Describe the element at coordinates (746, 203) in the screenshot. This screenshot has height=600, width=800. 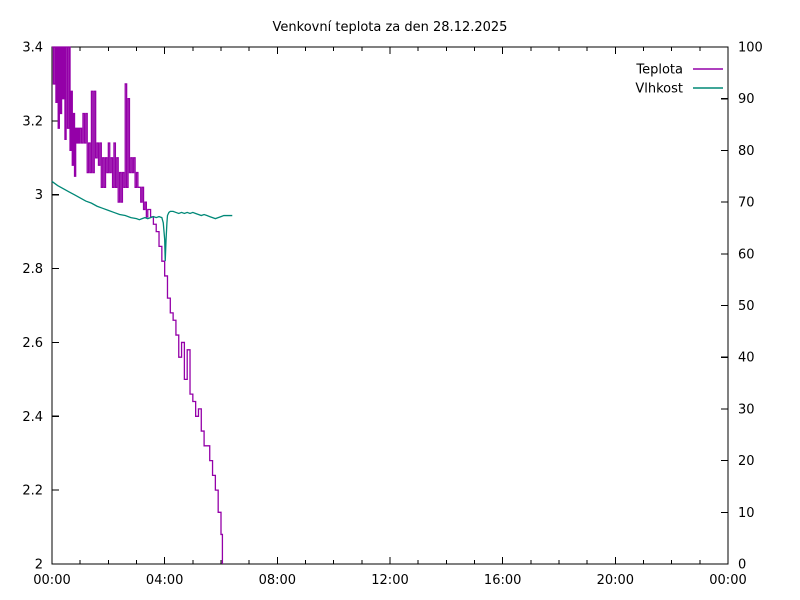
I see `y-right-tick-label: 70` at that location.